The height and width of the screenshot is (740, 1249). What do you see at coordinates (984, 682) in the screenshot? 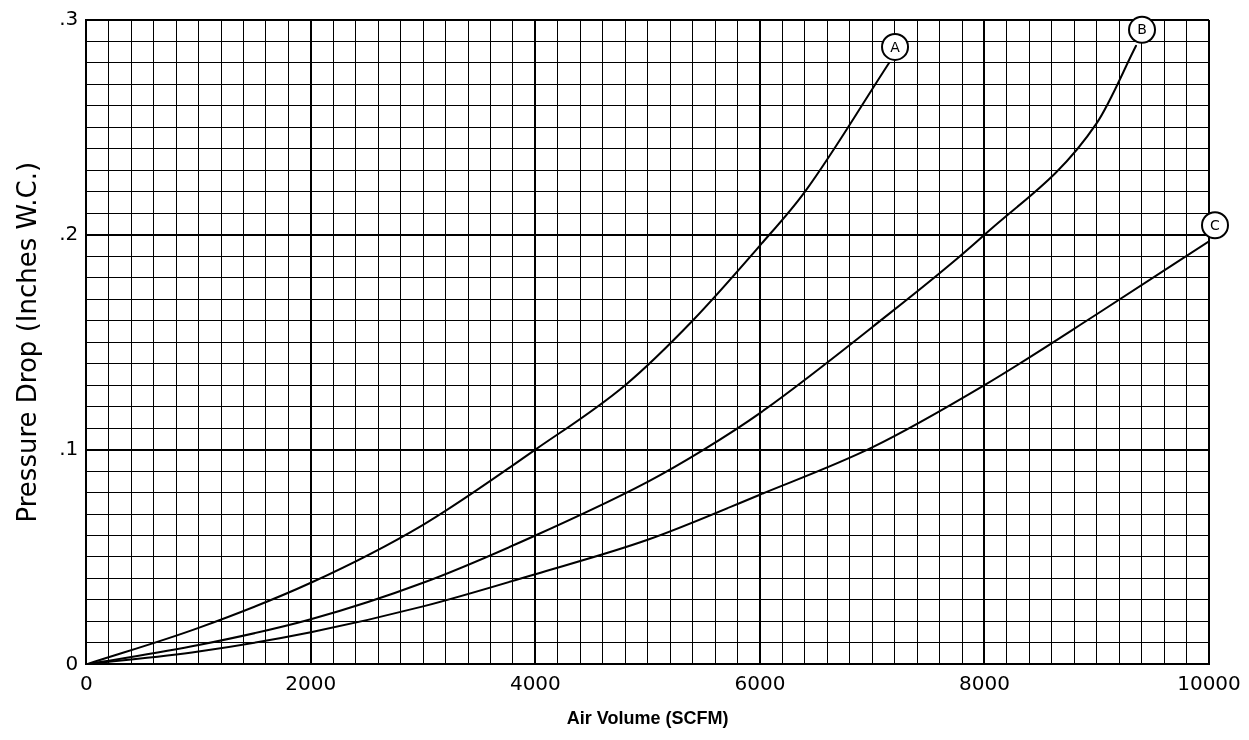
I see `x-tick-label: 8000` at bounding box center [984, 682].